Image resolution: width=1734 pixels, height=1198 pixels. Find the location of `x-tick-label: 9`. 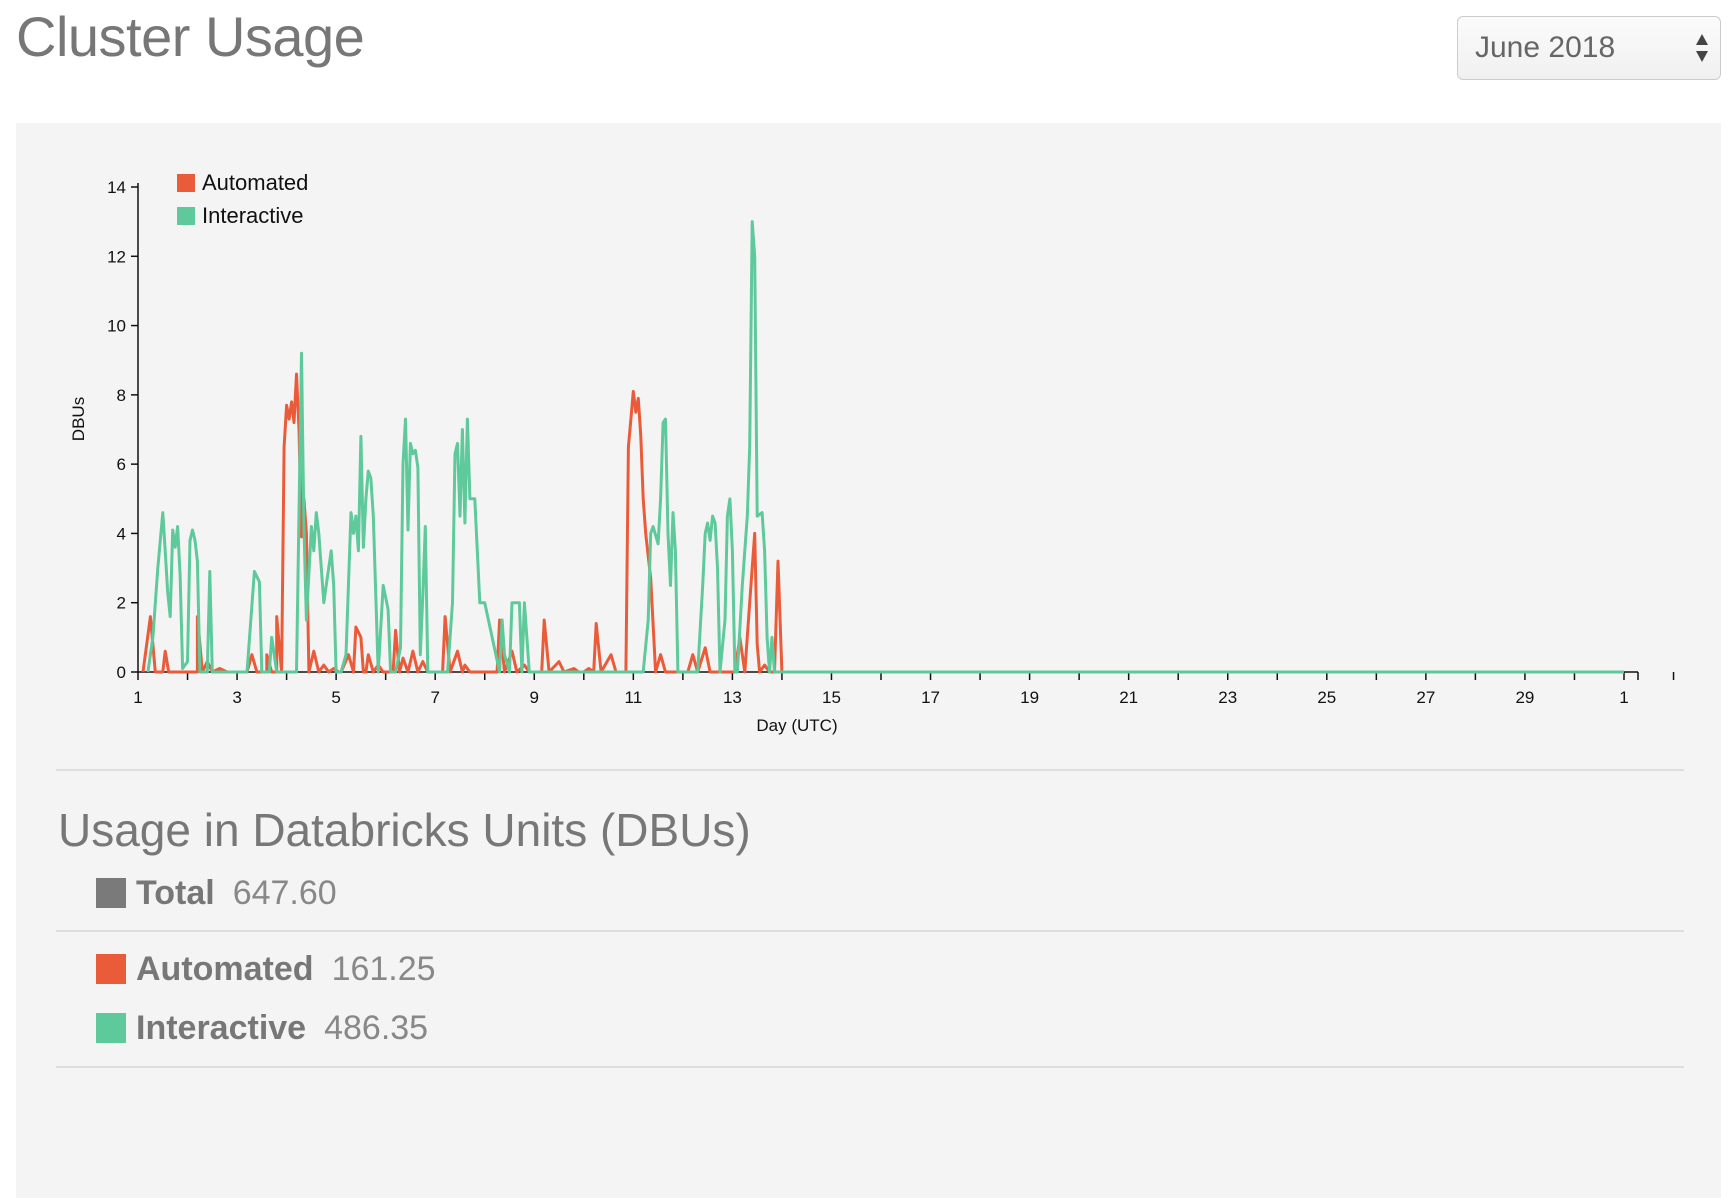

x-tick-label: 9 is located at coordinates (534, 697).